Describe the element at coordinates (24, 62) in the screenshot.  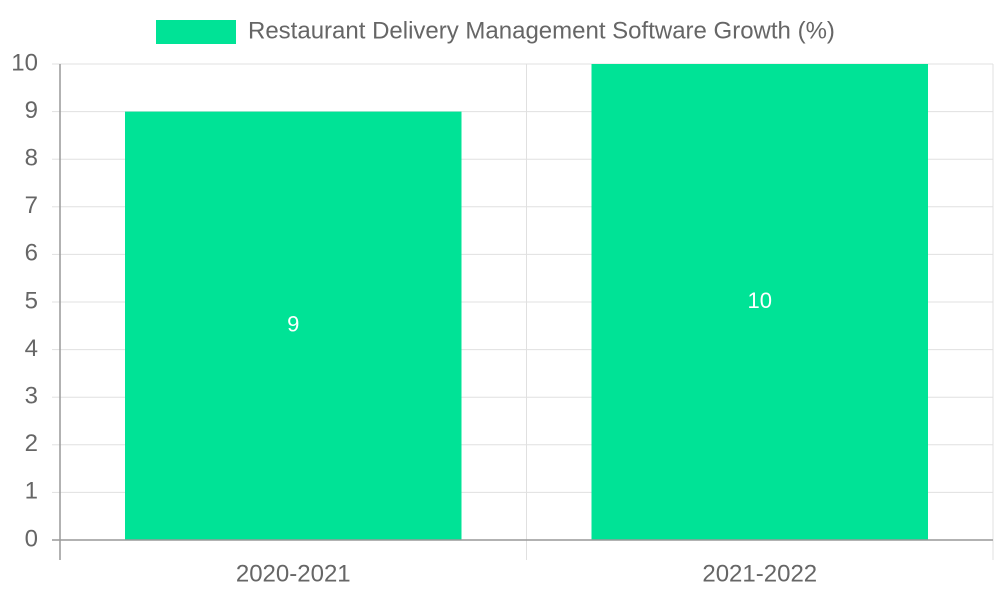
I see `y-tick-label: 10` at that location.